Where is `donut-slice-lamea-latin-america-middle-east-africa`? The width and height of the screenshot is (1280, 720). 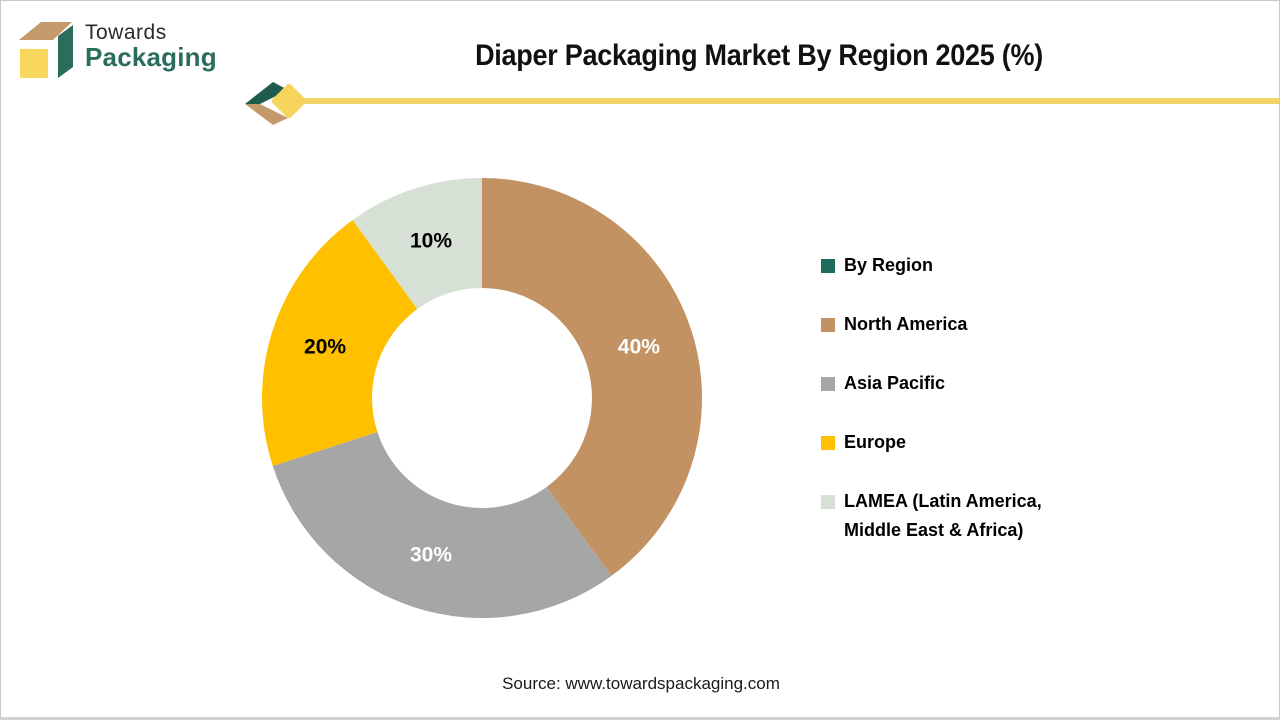
donut-slice-lamea-latin-america-middle-east-africa is located at coordinates (417, 244).